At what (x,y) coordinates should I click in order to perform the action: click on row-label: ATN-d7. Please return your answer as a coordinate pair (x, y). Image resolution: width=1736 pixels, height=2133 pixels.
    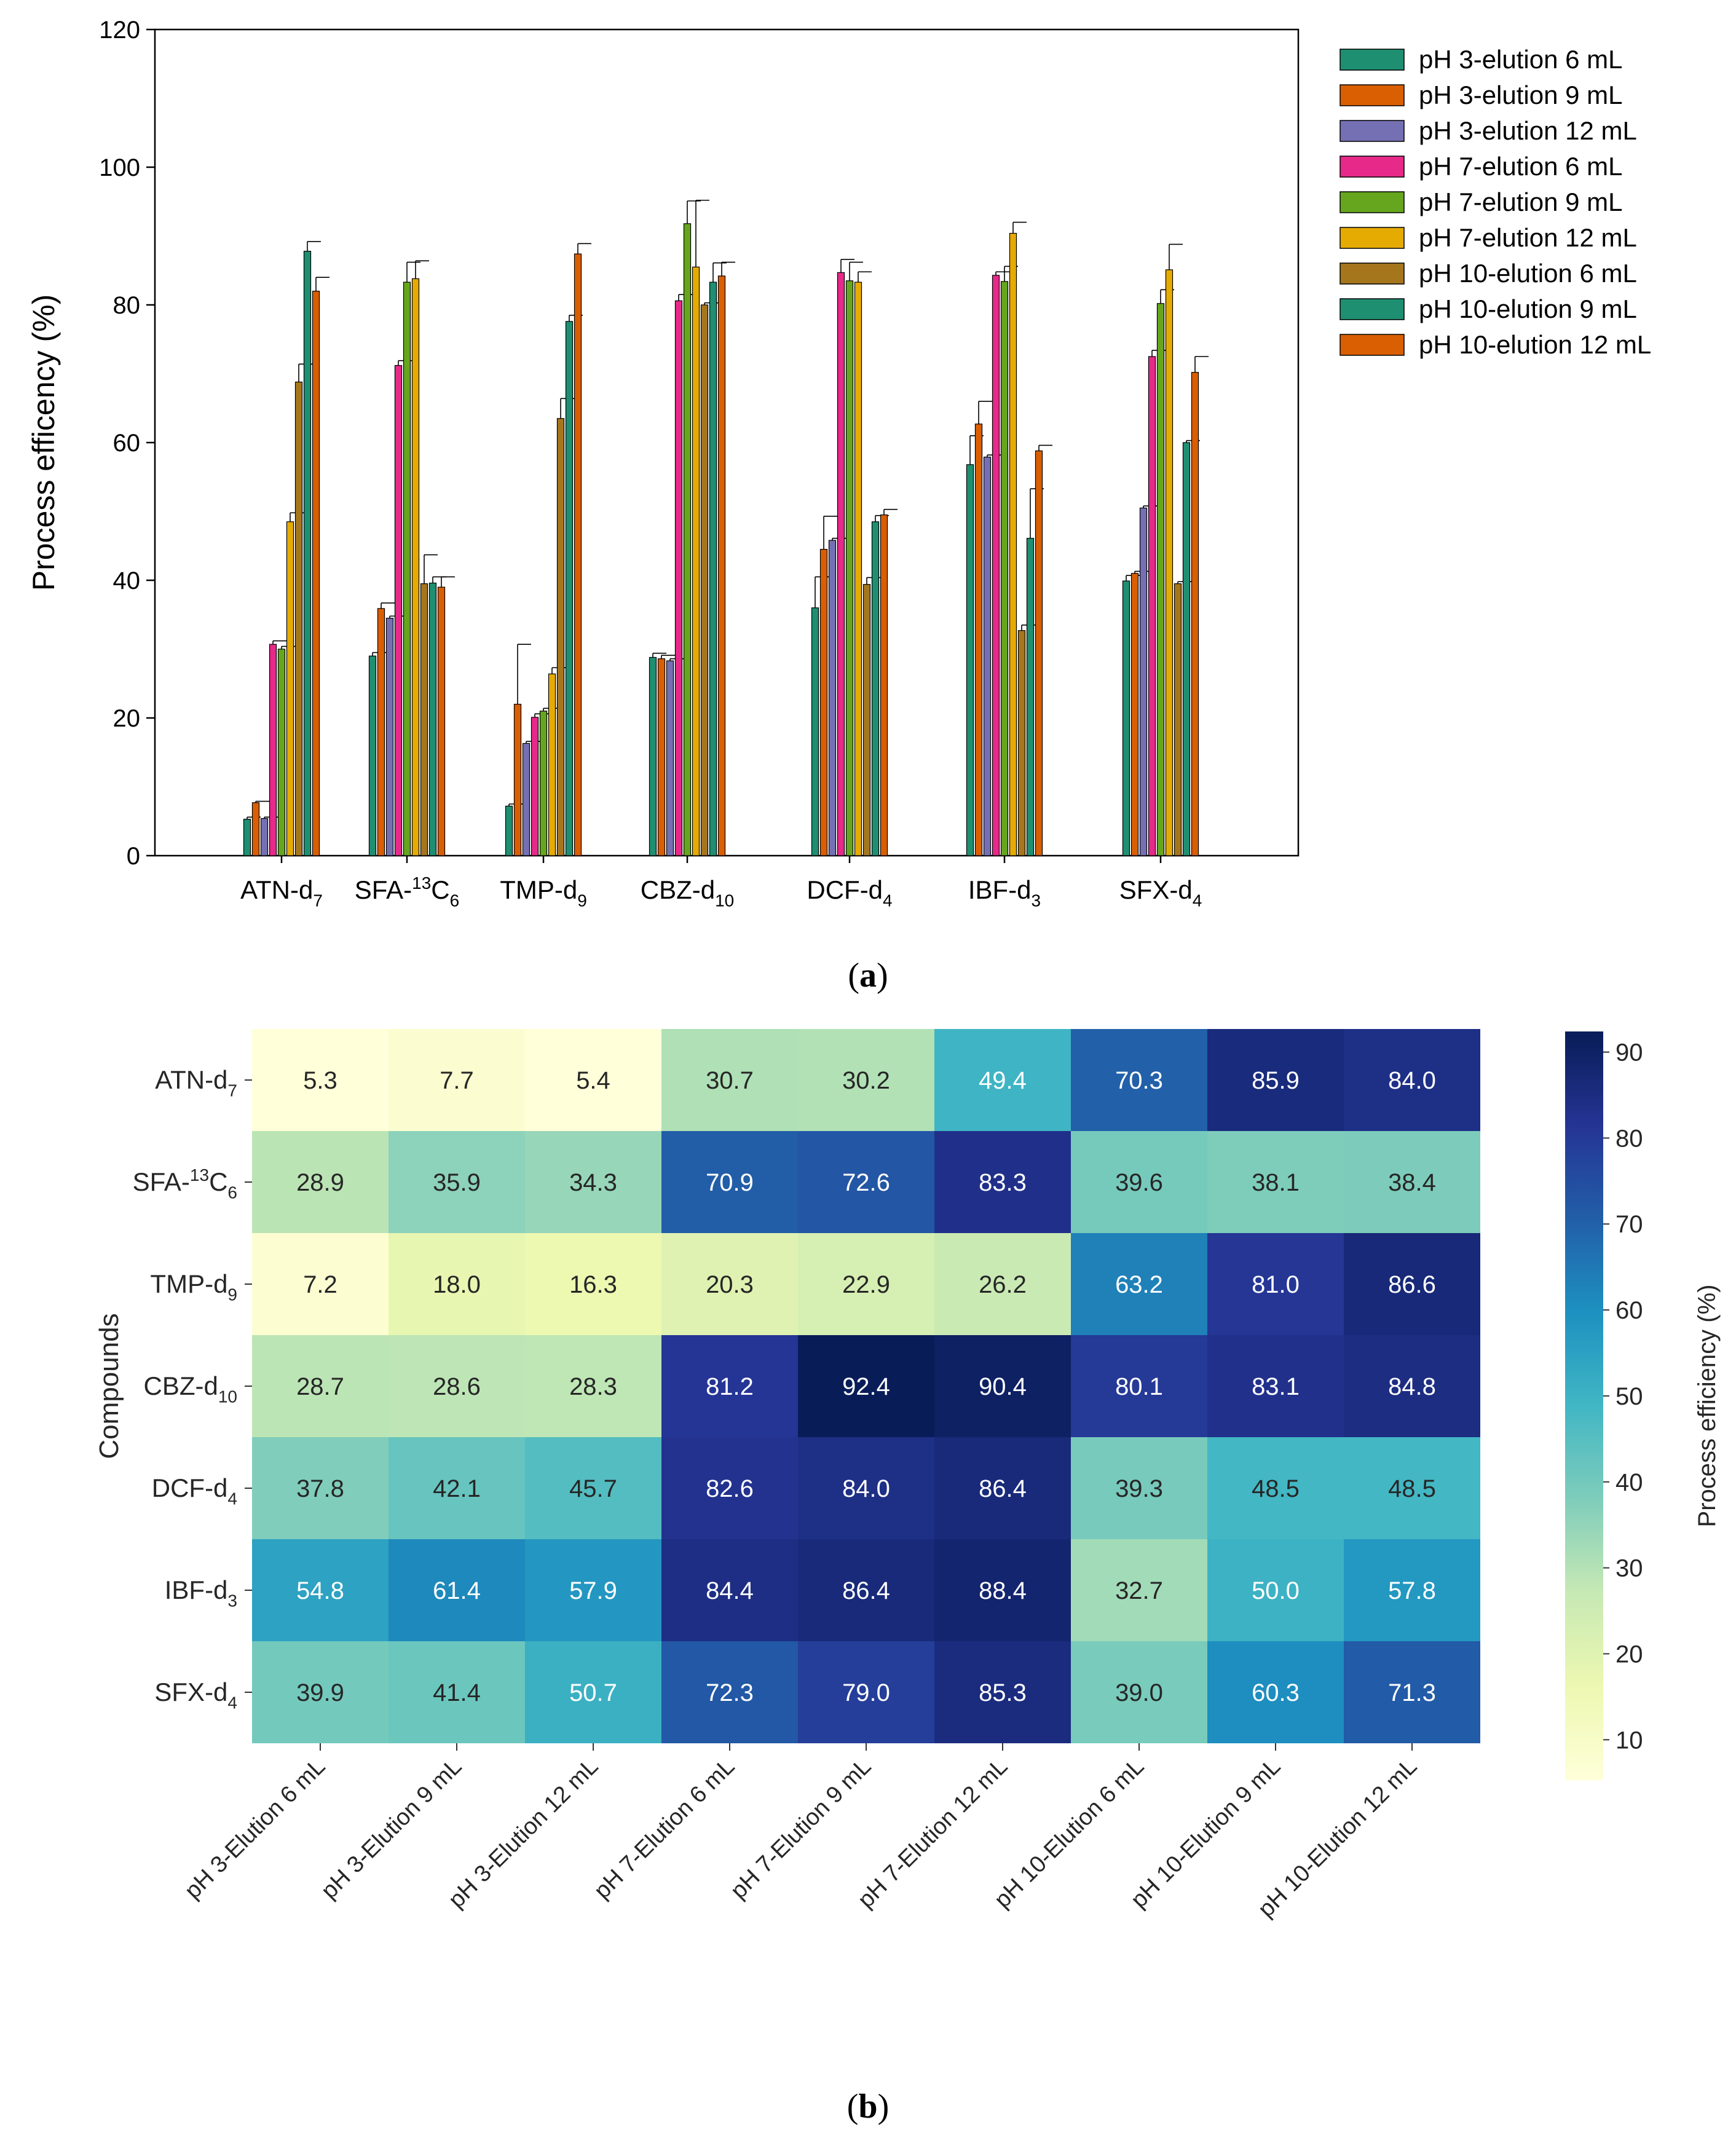
    Looking at the image, I should click on (196, 1082).